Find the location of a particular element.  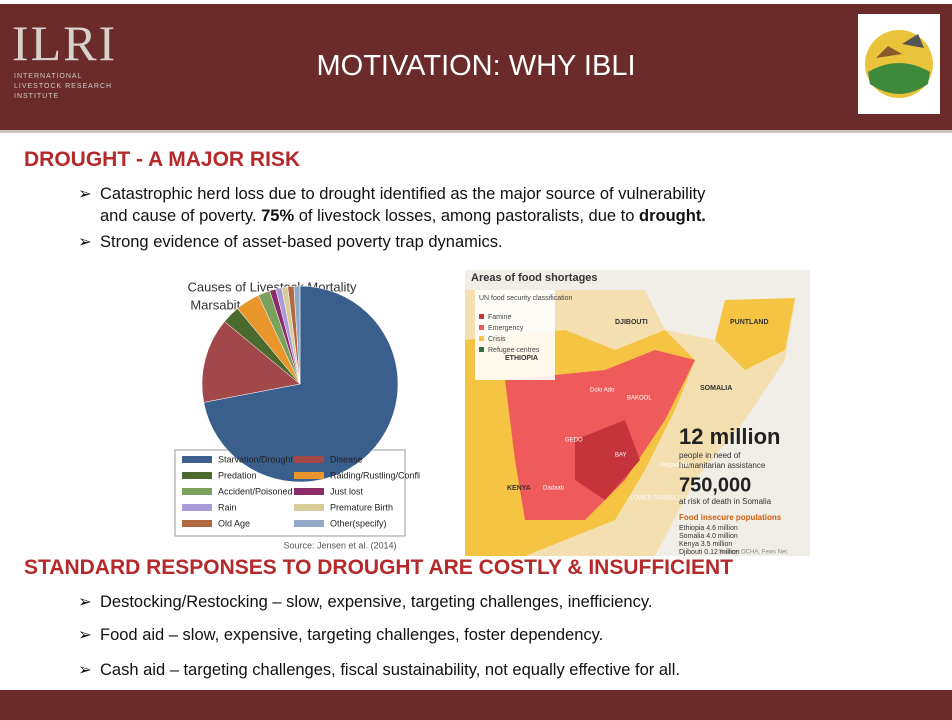

map-legend-title: UN food security classification is located at coordinates (525, 298).